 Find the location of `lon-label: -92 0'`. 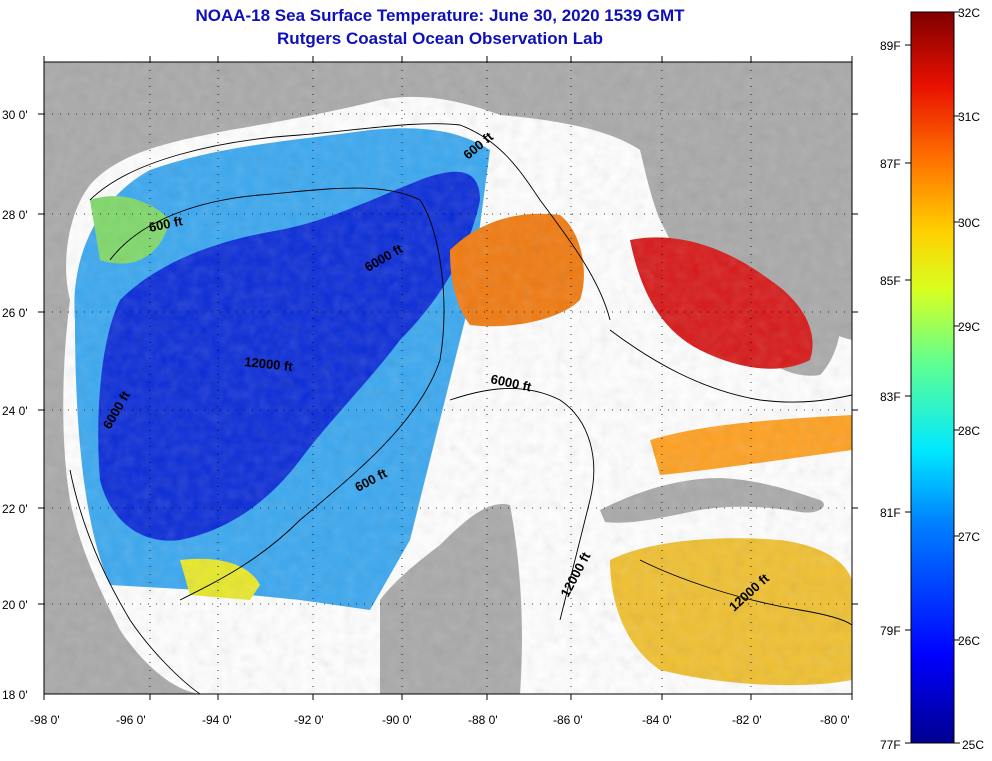

lon-label: -92 0' is located at coordinates (309, 720).